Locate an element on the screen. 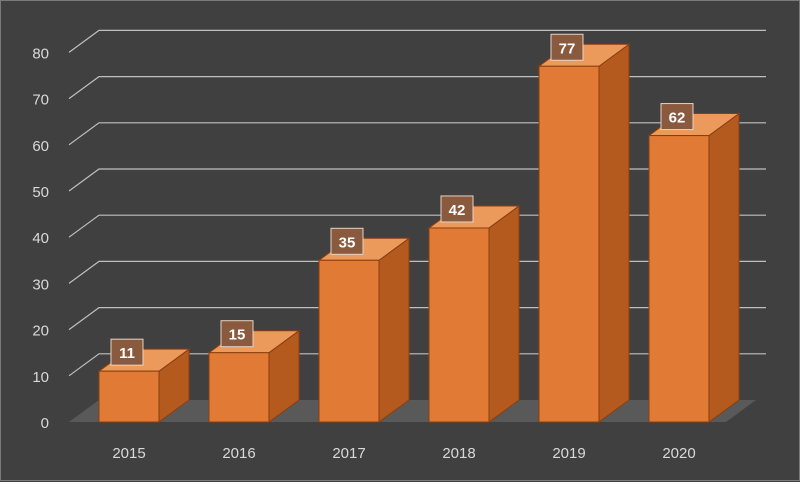 The height and width of the screenshot is (482, 800). x-tick-label: 2015 is located at coordinates (128, 453).